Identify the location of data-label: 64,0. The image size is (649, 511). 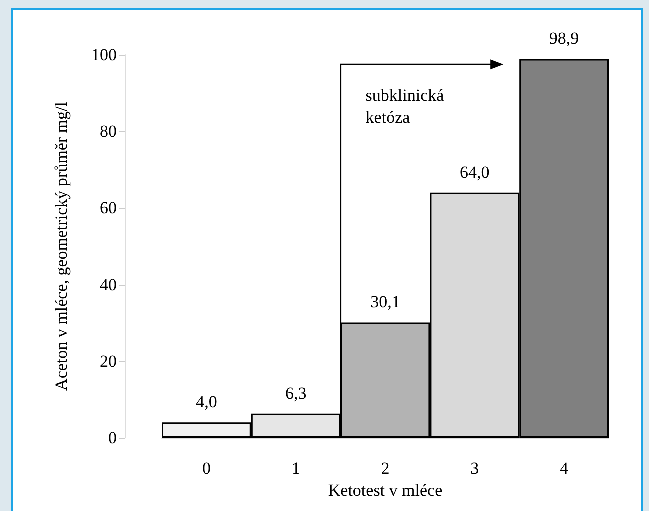
(475, 172).